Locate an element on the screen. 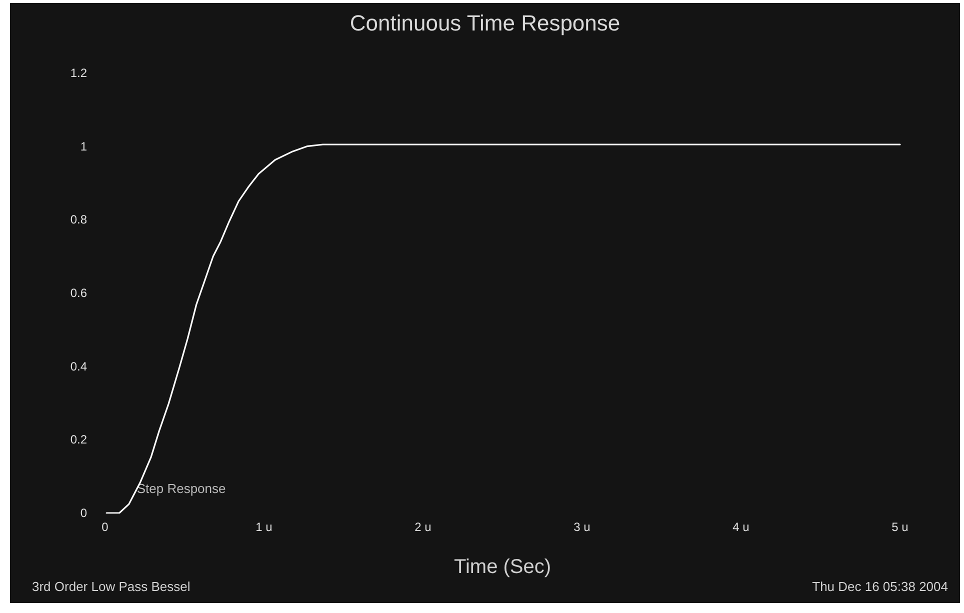 The height and width of the screenshot is (613, 964). annotation: Step Response is located at coordinates (181, 488).